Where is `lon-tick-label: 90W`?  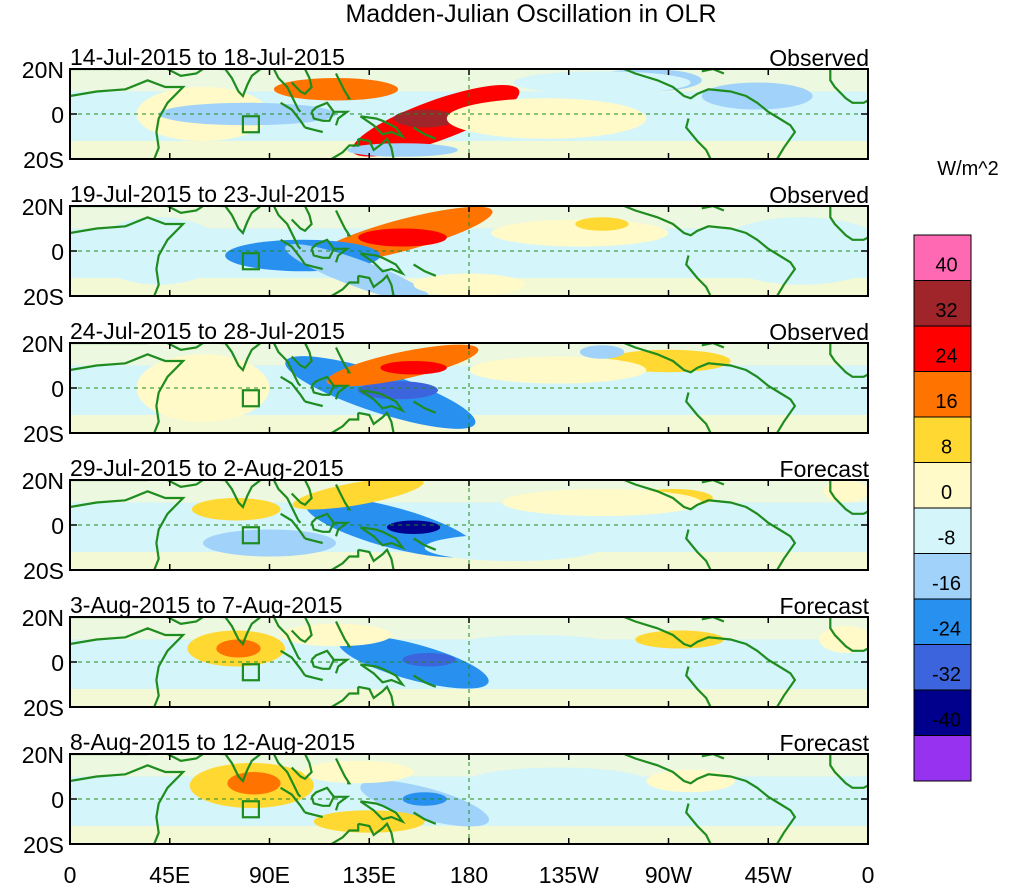 lon-tick-label: 90W is located at coordinates (669, 874).